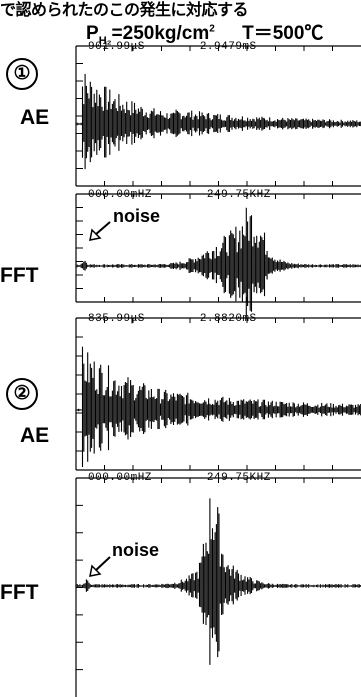 The height and width of the screenshot is (697, 361). Describe the element at coordinates (92, 33) in the screenshot. I see `pressure-label: P` at that location.